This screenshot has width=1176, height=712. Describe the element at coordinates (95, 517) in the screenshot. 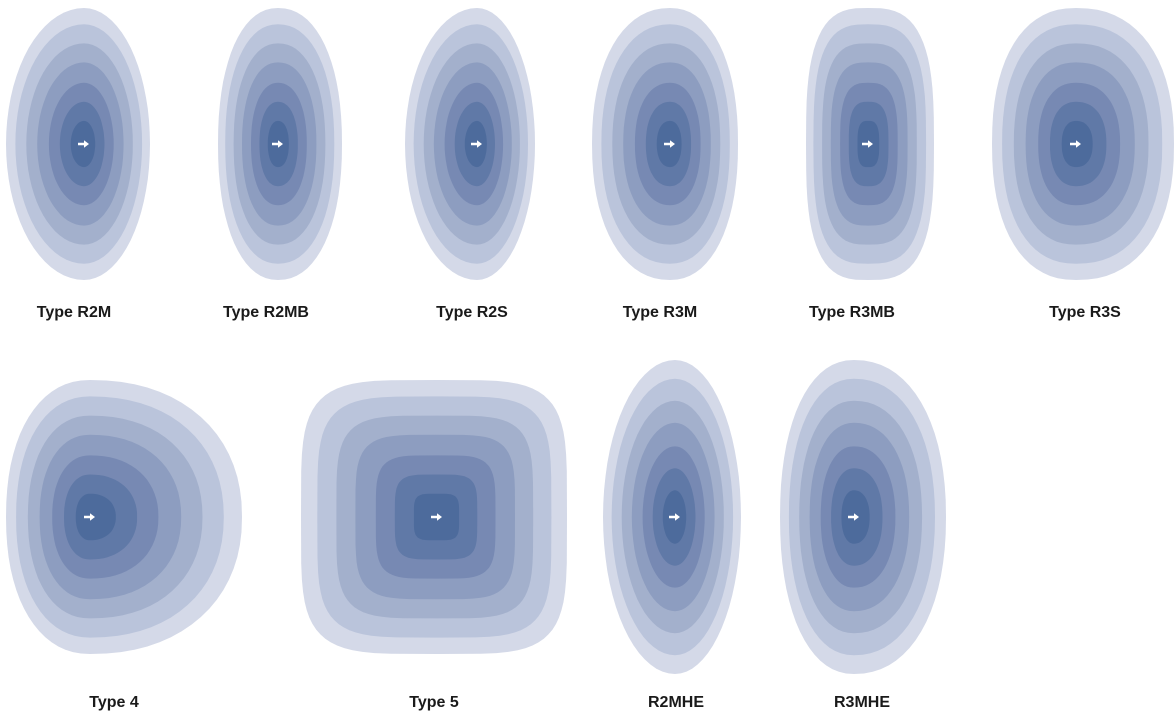

I see `contour-layer` at that location.